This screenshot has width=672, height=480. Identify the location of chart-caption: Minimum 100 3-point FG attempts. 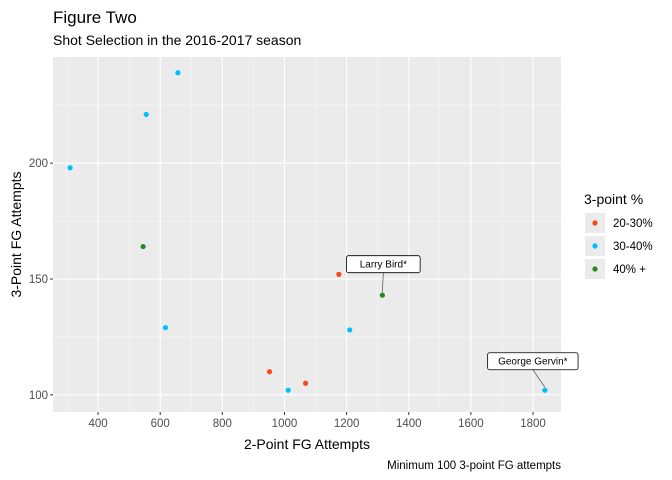
(474, 466).